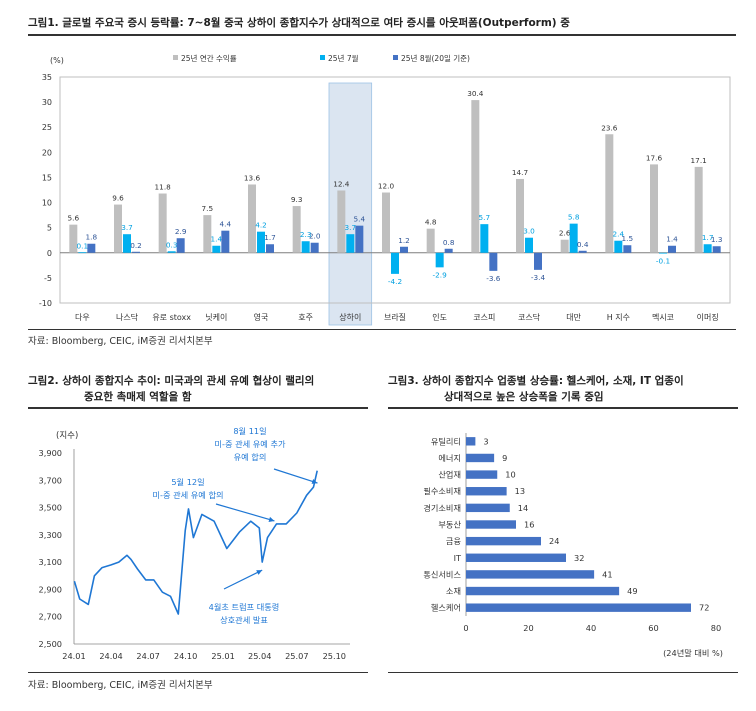  I want to click on data-label: 14.7, so click(520, 172).